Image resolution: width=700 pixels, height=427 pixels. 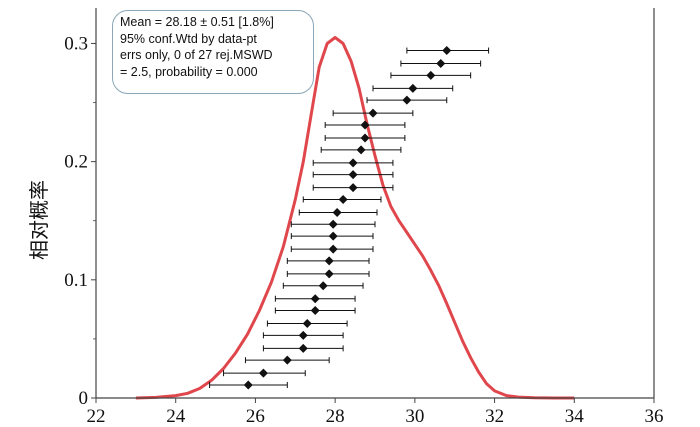 What do you see at coordinates (176, 416) in the screenshot?
I see `x-tick-label: 24` at bounding box center [176, 416].